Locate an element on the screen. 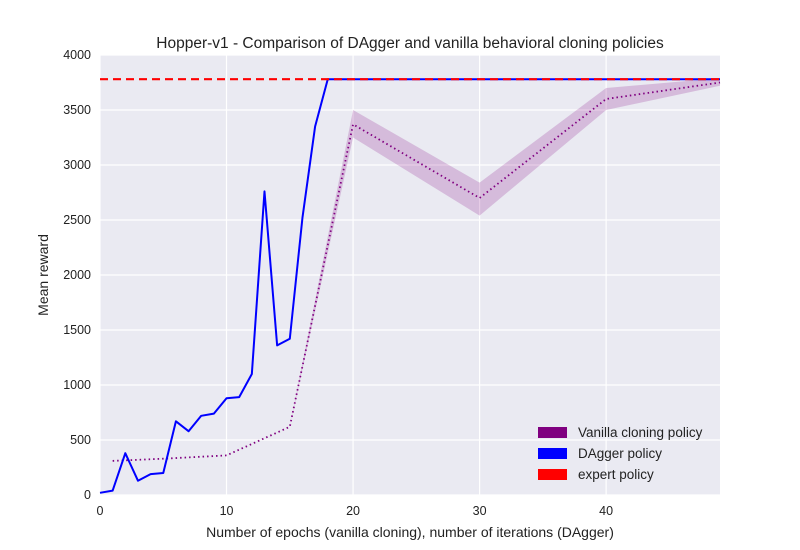 This screenshot has width=800, height=550. y-tick-label: 2000 is located at coordinates (77, 275).